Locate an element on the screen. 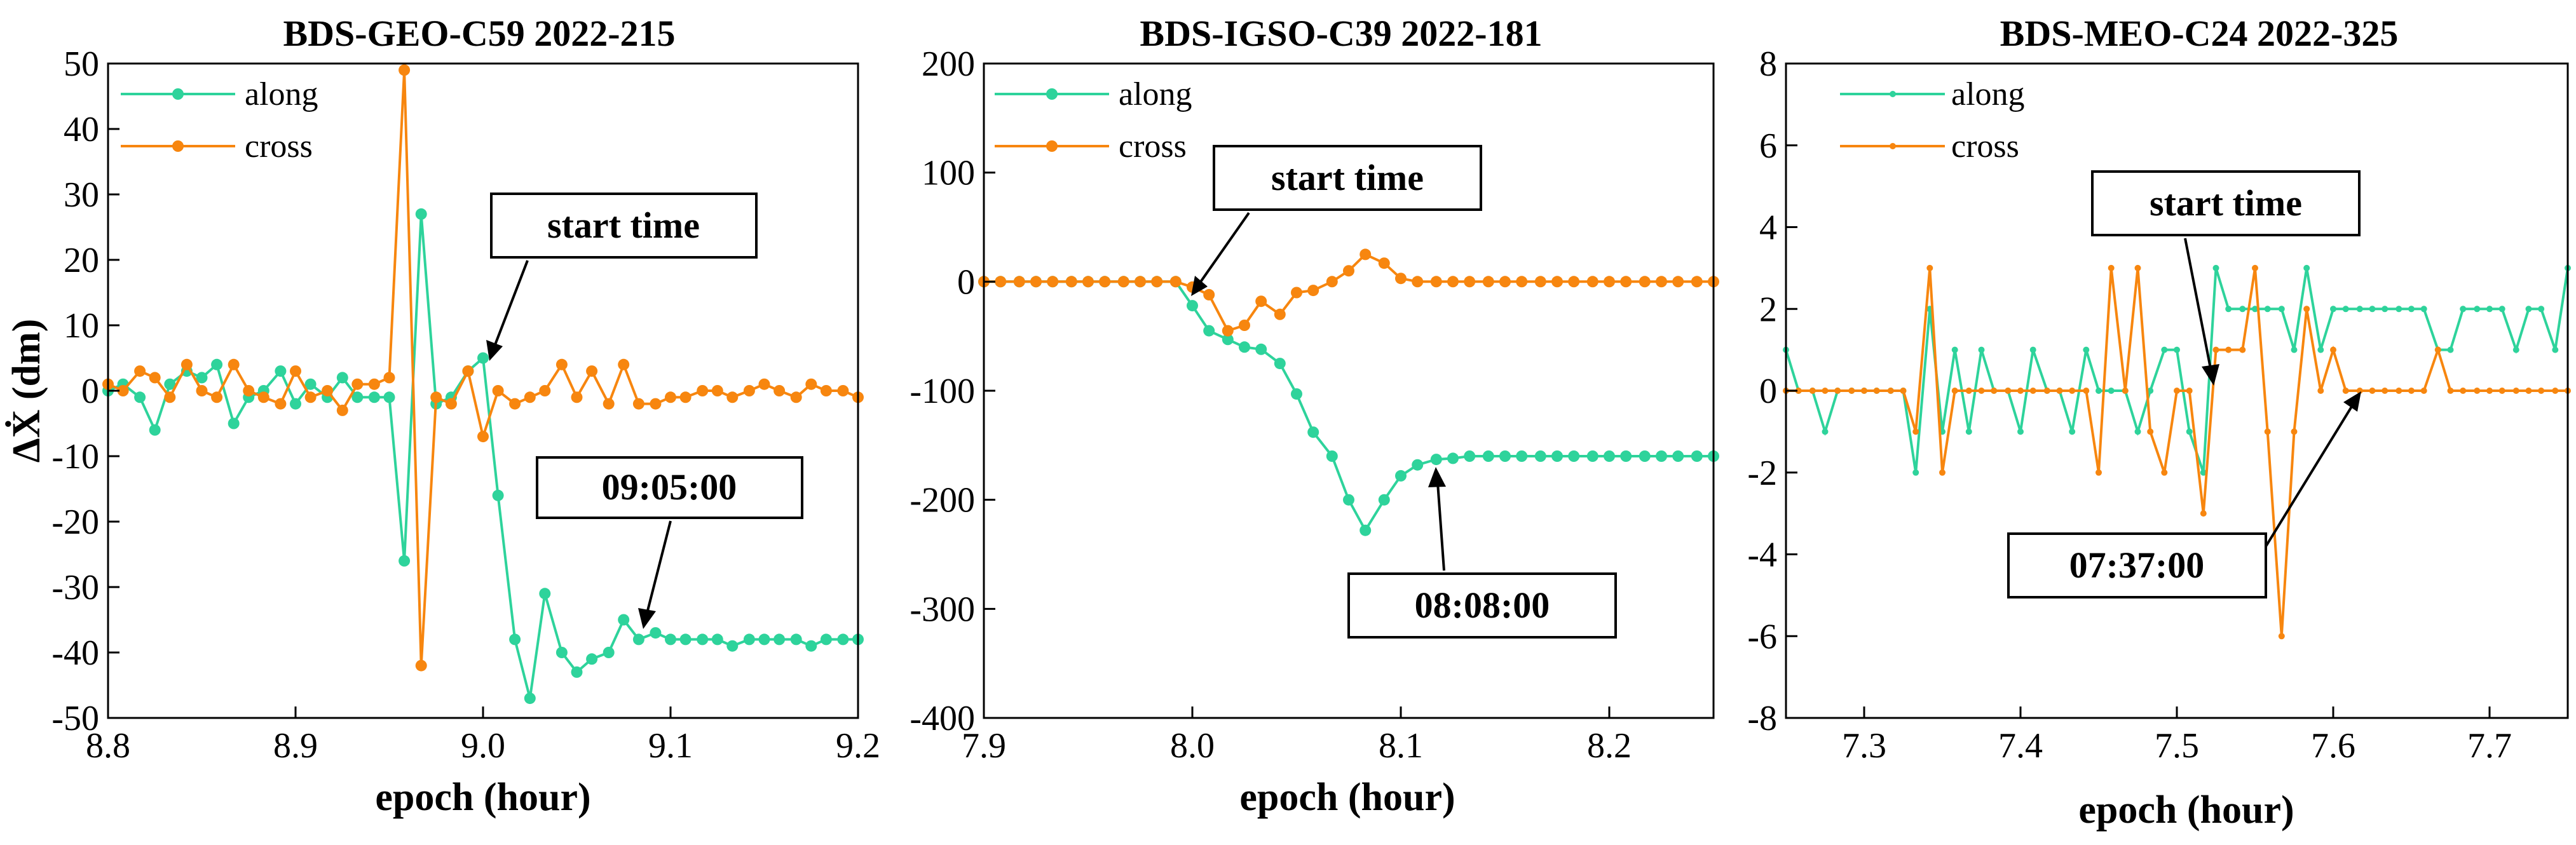  annotation-box is located at coordinates (2137, 565).